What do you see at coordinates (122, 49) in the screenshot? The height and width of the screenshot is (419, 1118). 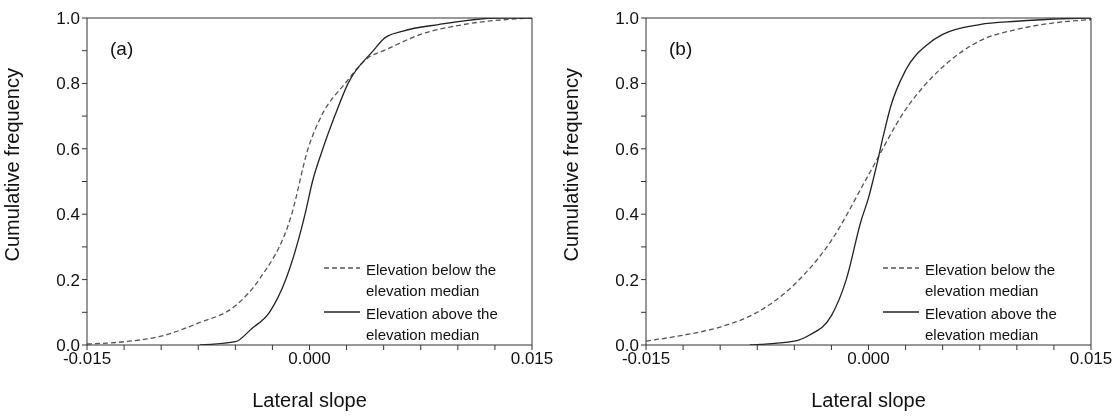 I see `annotation: (a)` at bounding box center [122, 49].